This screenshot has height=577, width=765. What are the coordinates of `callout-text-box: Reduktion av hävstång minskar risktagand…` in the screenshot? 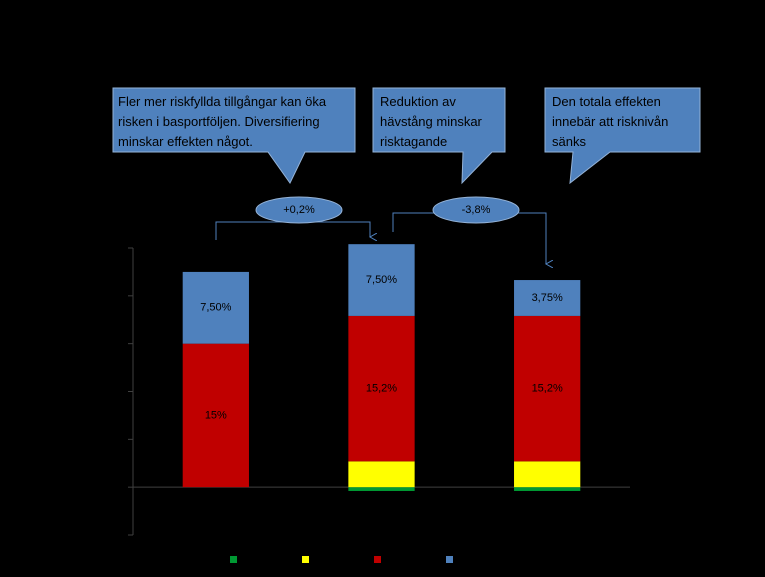 It's located at (431, 121).